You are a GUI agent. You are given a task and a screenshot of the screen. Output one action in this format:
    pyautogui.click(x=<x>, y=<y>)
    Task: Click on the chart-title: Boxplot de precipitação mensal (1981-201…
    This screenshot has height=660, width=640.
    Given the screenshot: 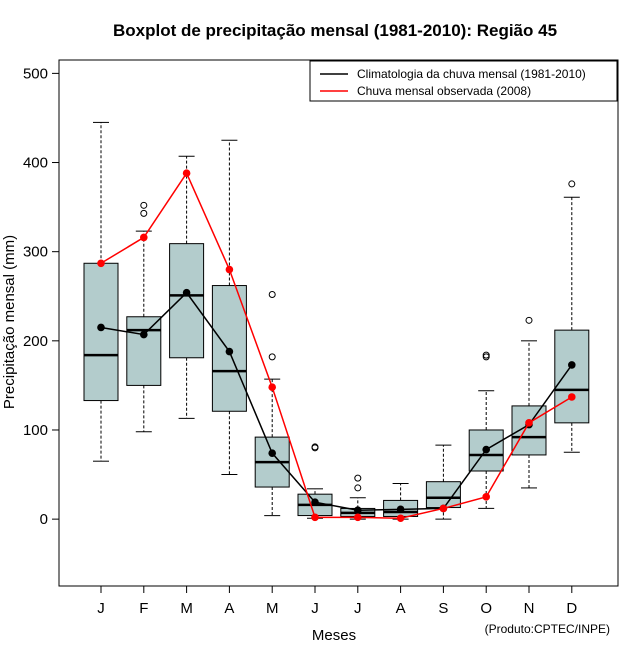 What is the action you would take?
    pyautogui.click(x=335, y=30)
    